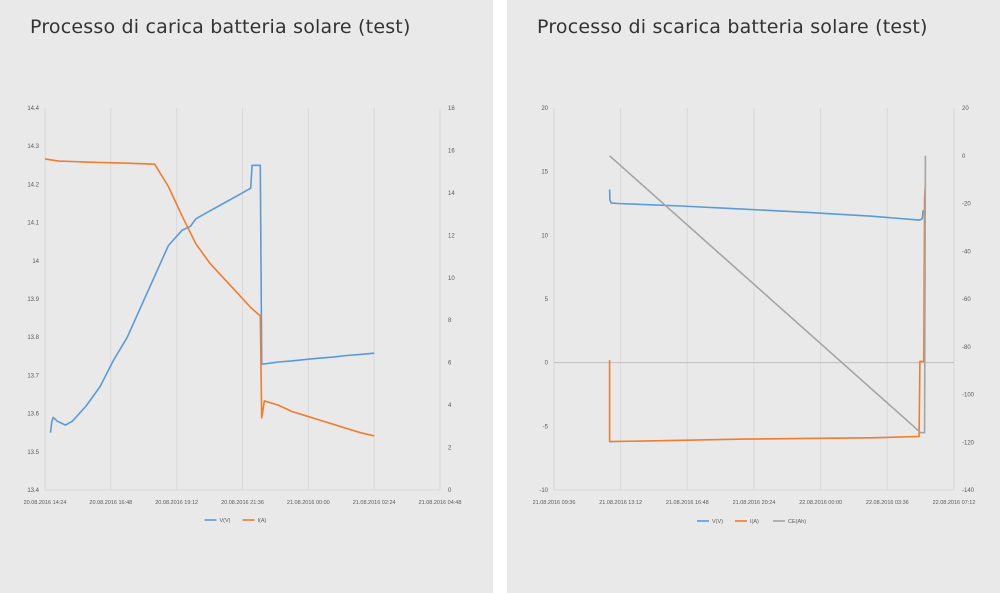  What do you see at coordinates (451, 279) in the screenshot?
I see `y-right-tick-label: 10` at bounding box center [451, 279].